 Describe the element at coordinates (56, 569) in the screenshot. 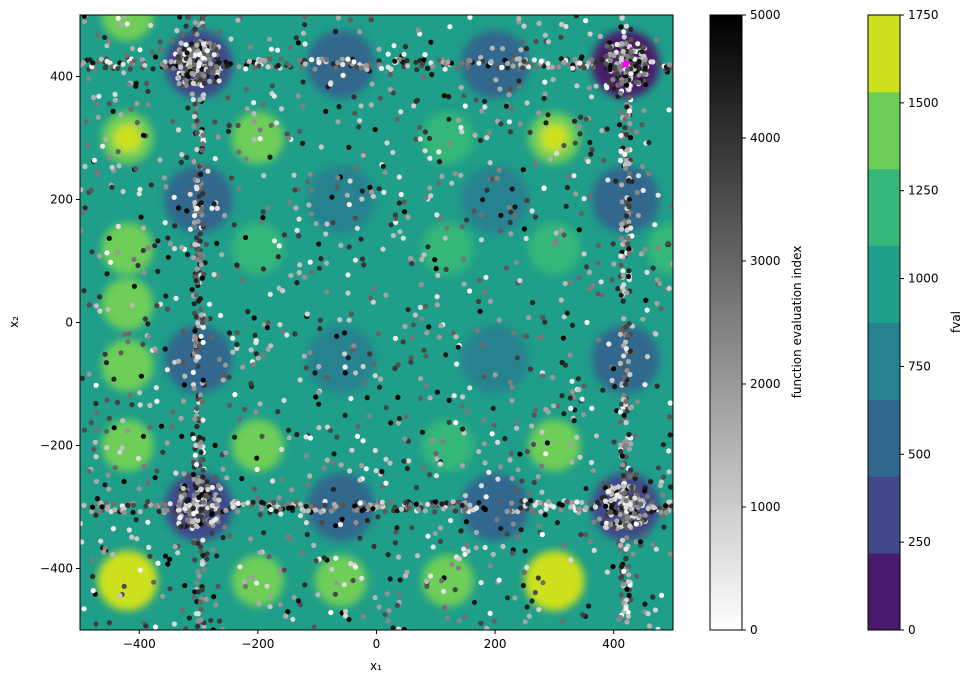

I see `y-tick-label: −400` at that location.